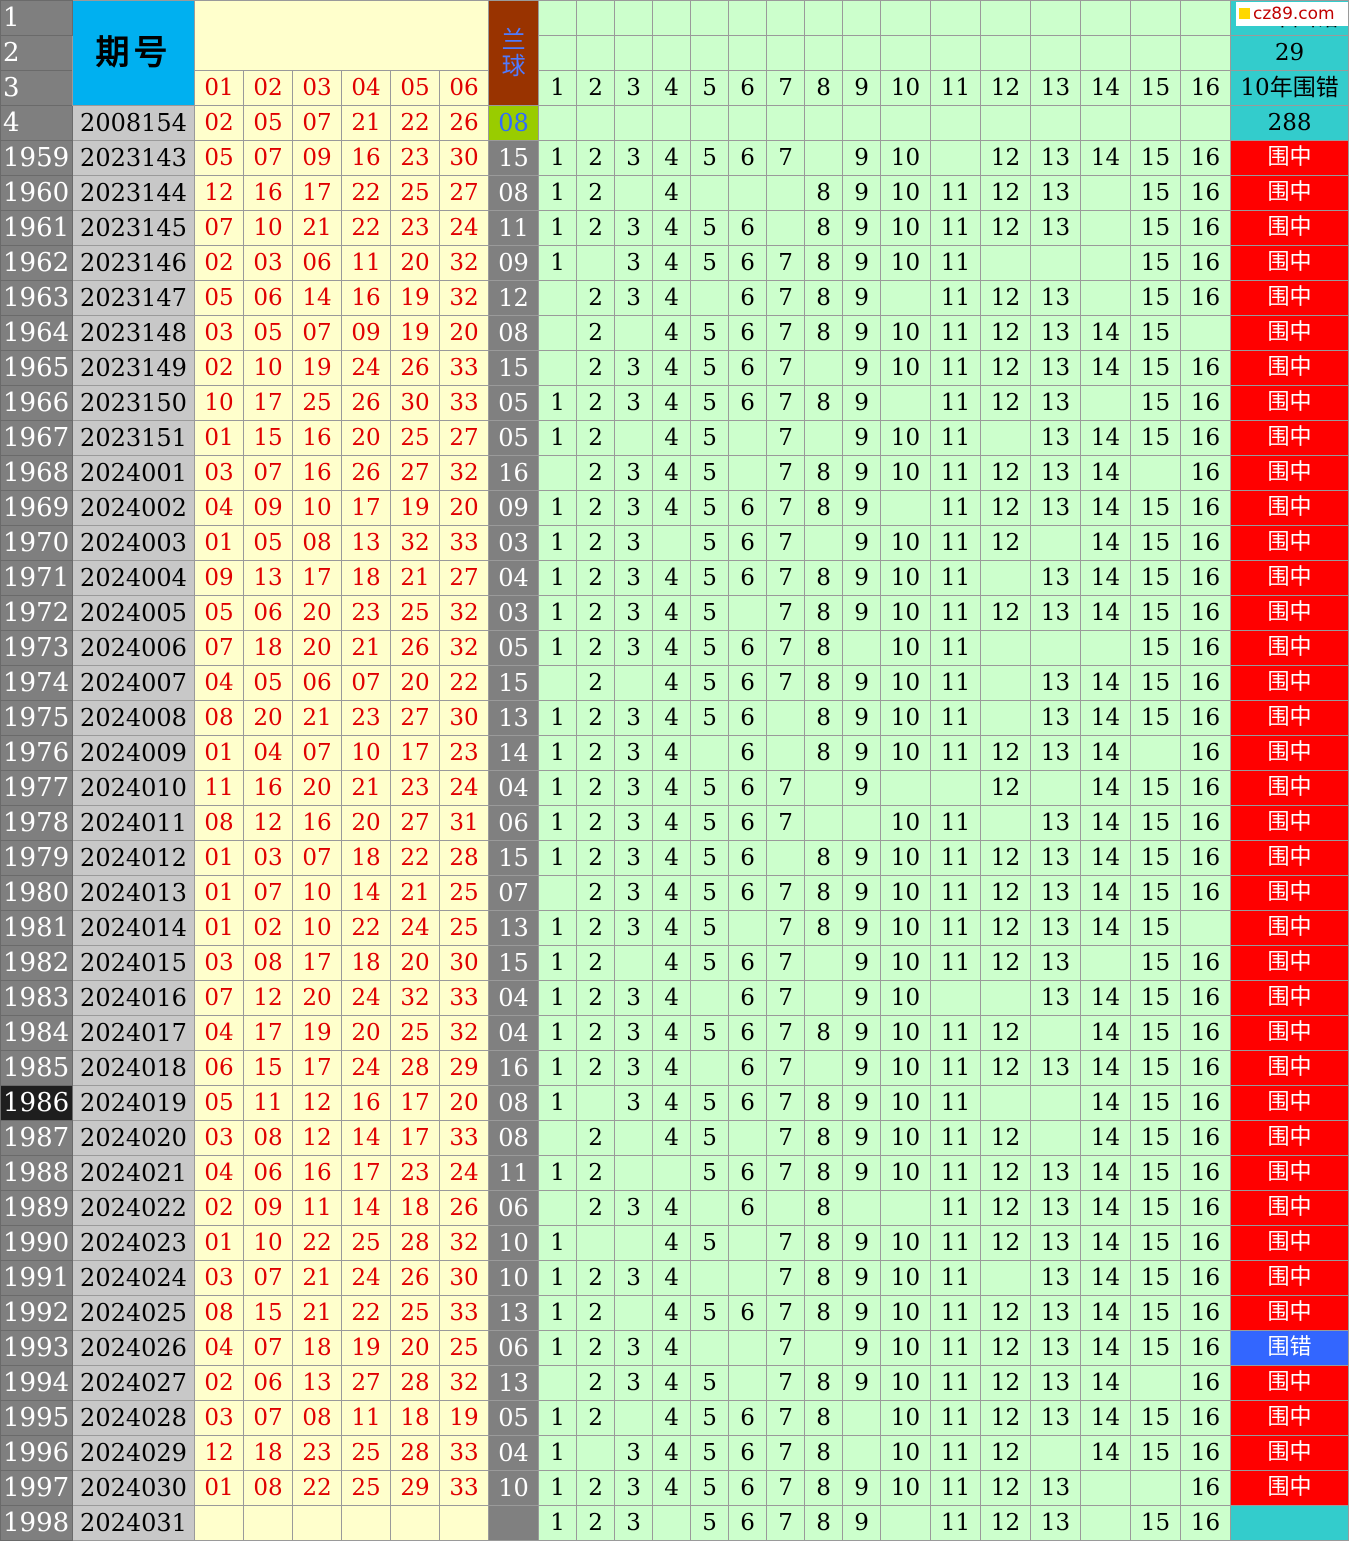 The height and width of the screenshot is (1541, 1350). Describe the element at coordinates (133, 1068) in the screenshot. I see `issue-cell: 2024018` at that location.